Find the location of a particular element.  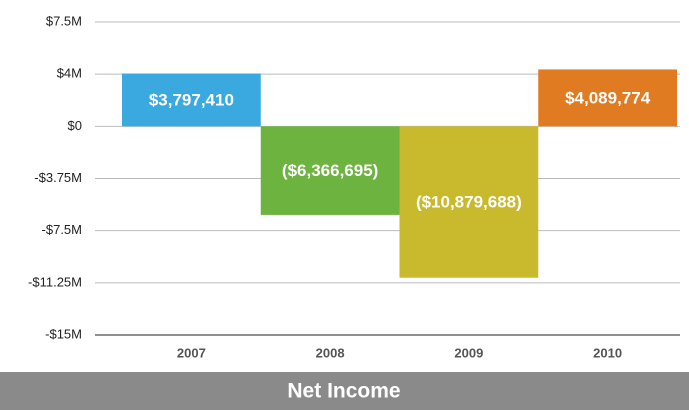

y-tick-label: $0 is located at coordinates (75, 125).